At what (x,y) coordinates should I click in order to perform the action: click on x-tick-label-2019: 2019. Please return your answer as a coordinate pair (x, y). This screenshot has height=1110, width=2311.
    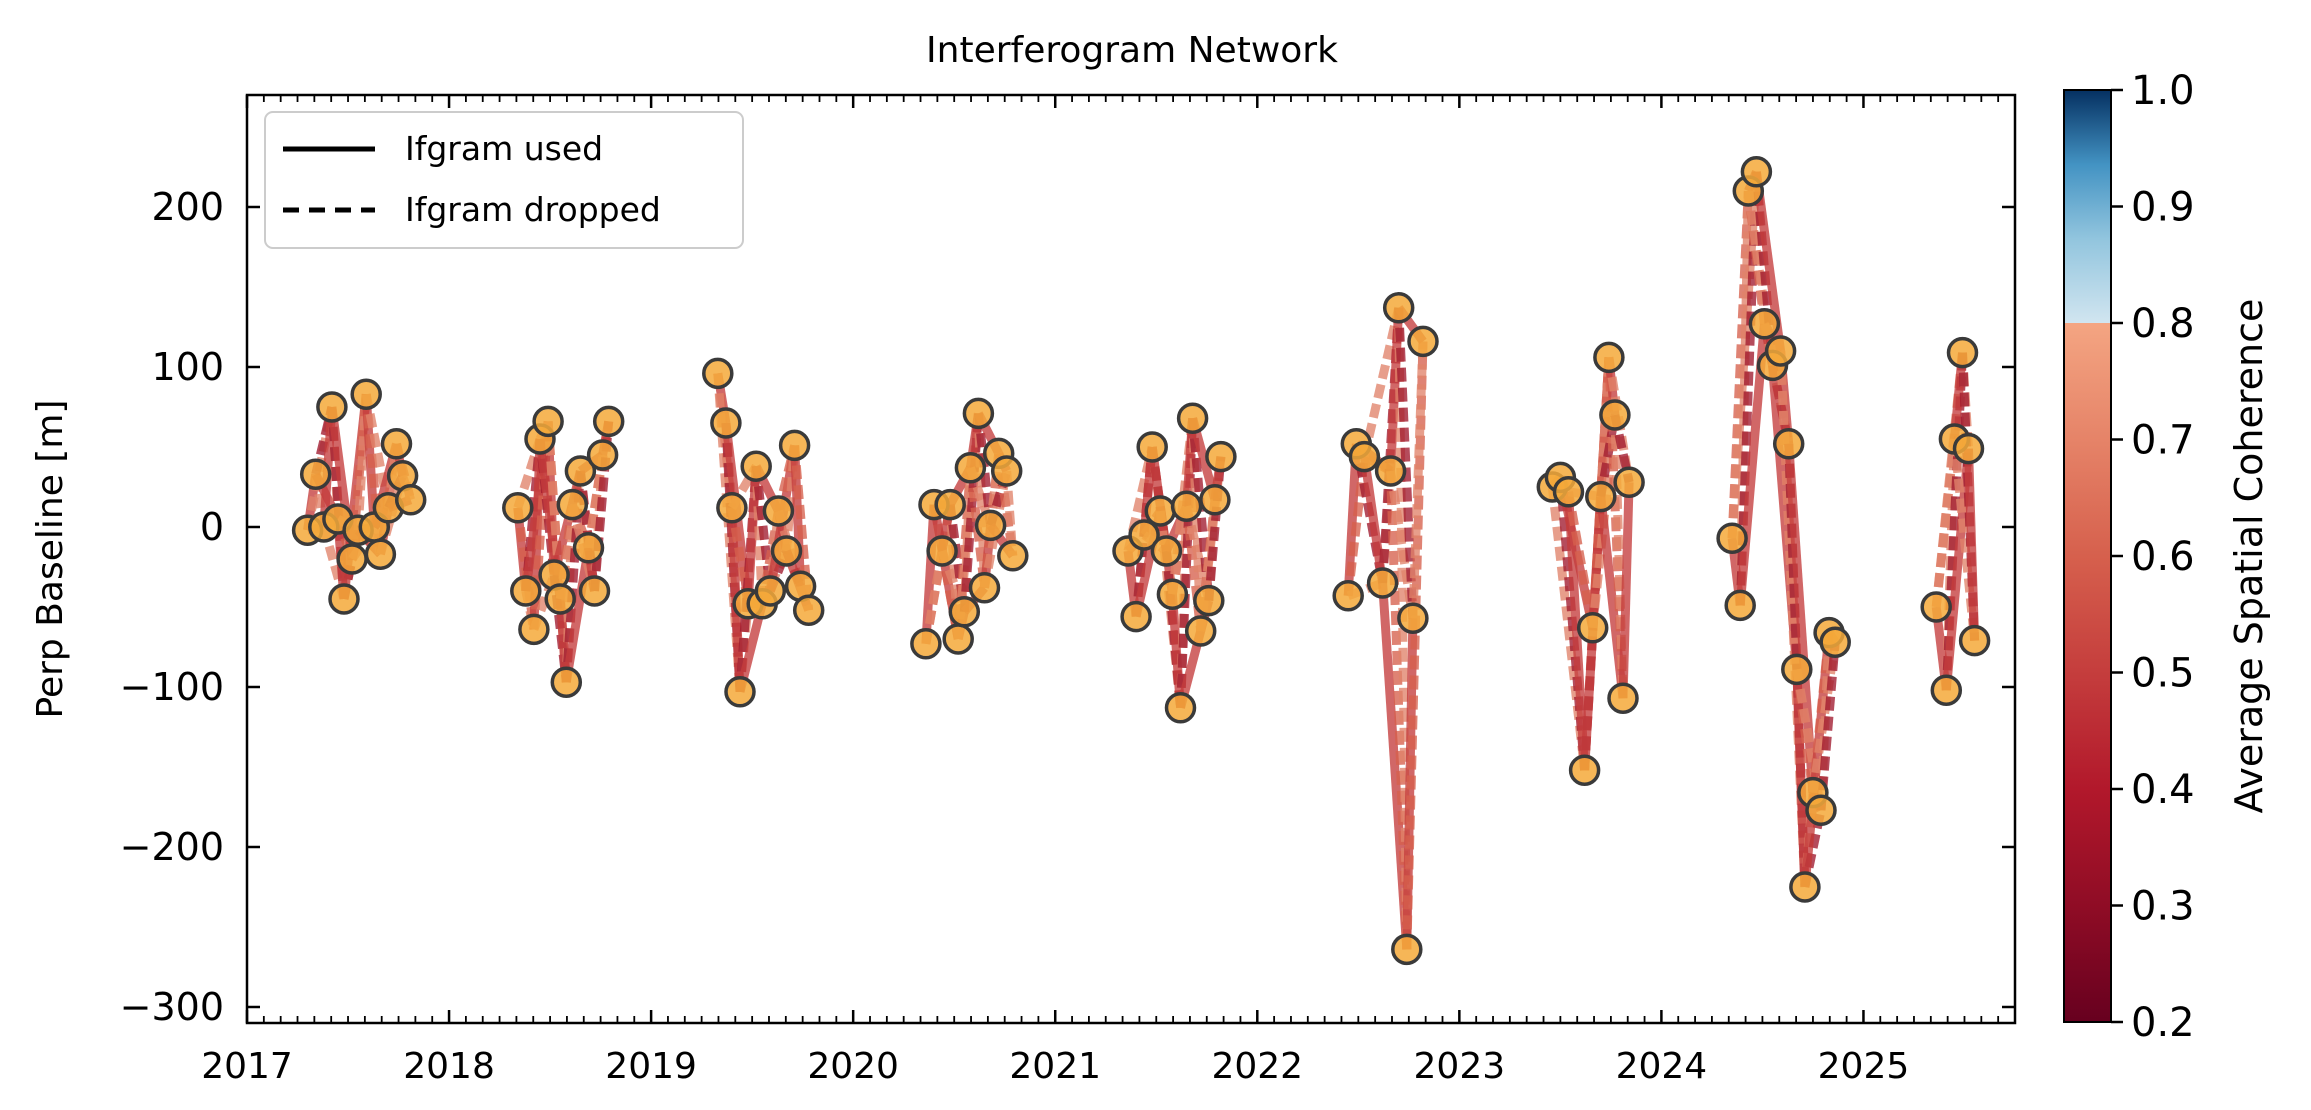
    Looking at the image, I should click on (651, 1066).